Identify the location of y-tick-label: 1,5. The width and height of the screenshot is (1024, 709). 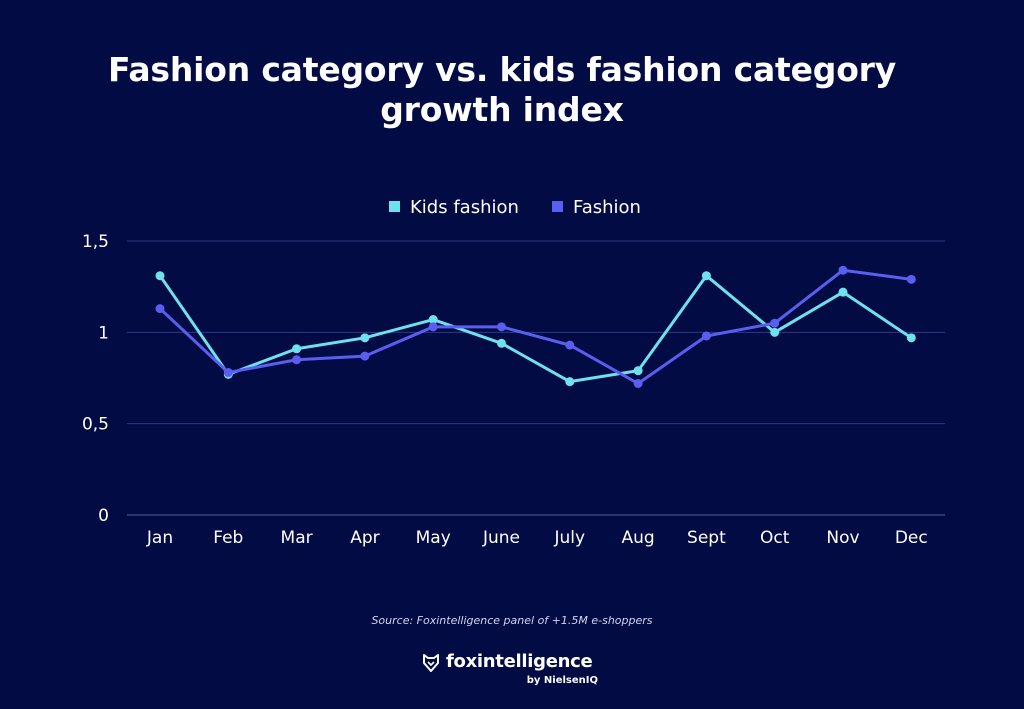
(95, 242).